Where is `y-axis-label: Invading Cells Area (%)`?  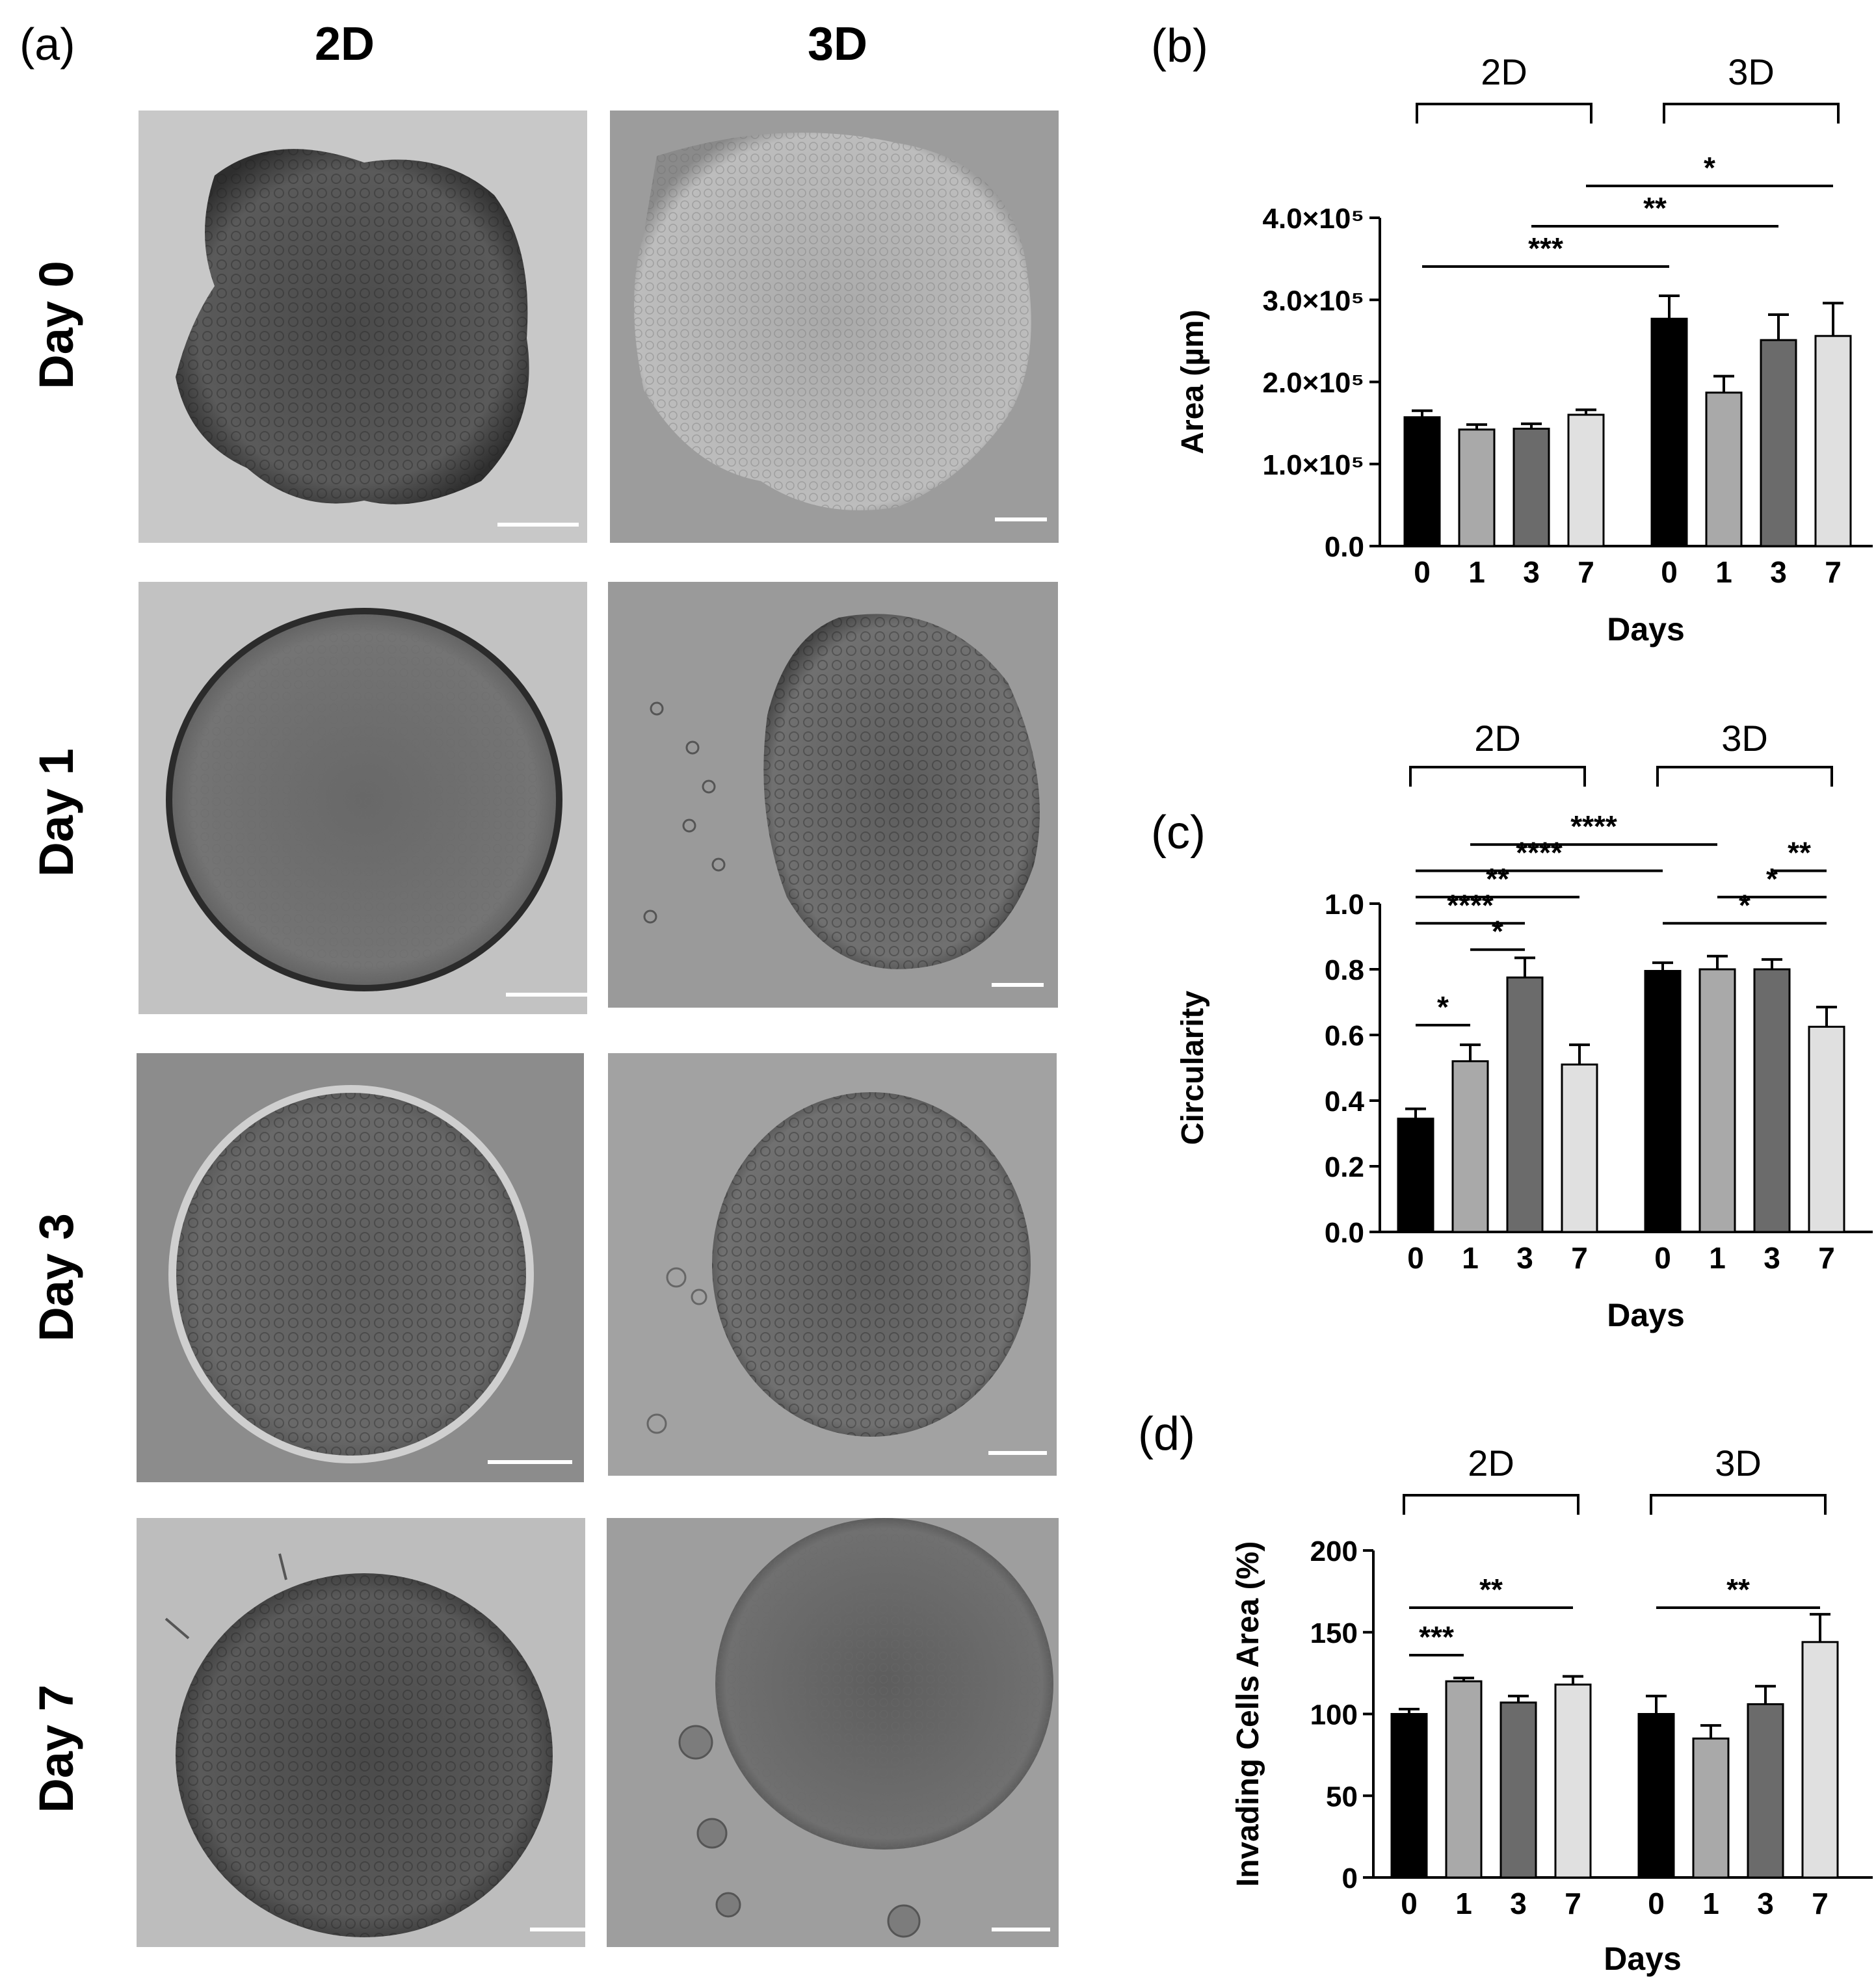
y-axis-label: Invading Cells Area (%) is located at coordinates (1248, 1714).